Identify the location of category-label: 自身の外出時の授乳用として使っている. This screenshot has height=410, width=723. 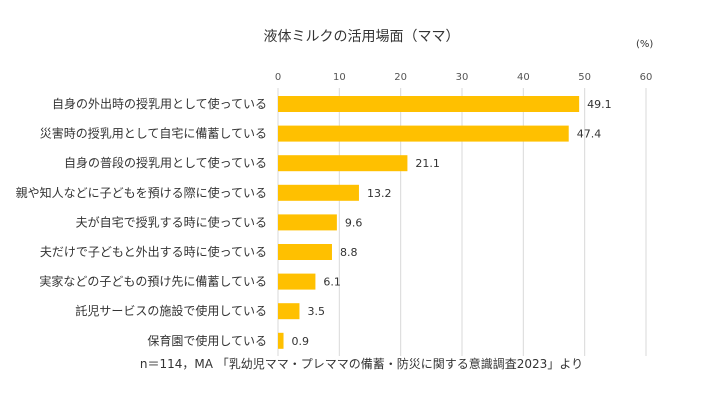
(159, 103).